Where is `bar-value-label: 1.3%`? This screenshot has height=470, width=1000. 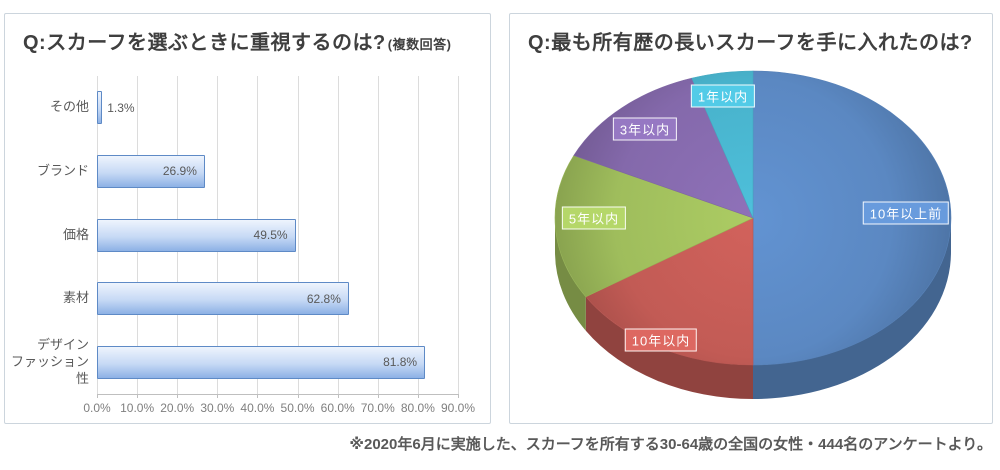
bar-value-label: 1.3% is located at coordinates (121, 107).